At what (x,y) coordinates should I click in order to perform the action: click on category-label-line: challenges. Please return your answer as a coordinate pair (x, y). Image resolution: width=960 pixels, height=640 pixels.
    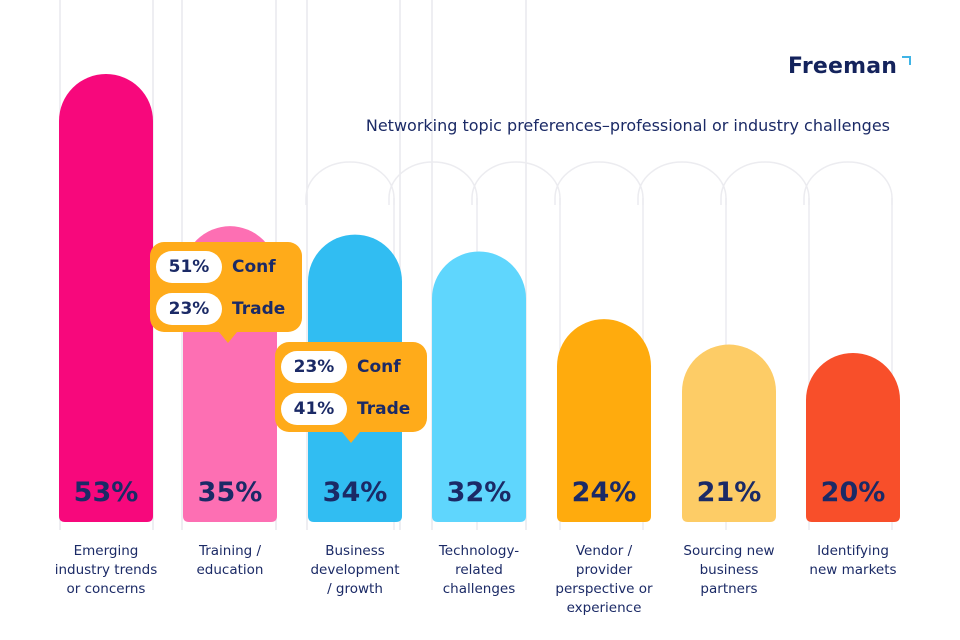
    Looking at the image, I should click on (479, 589).